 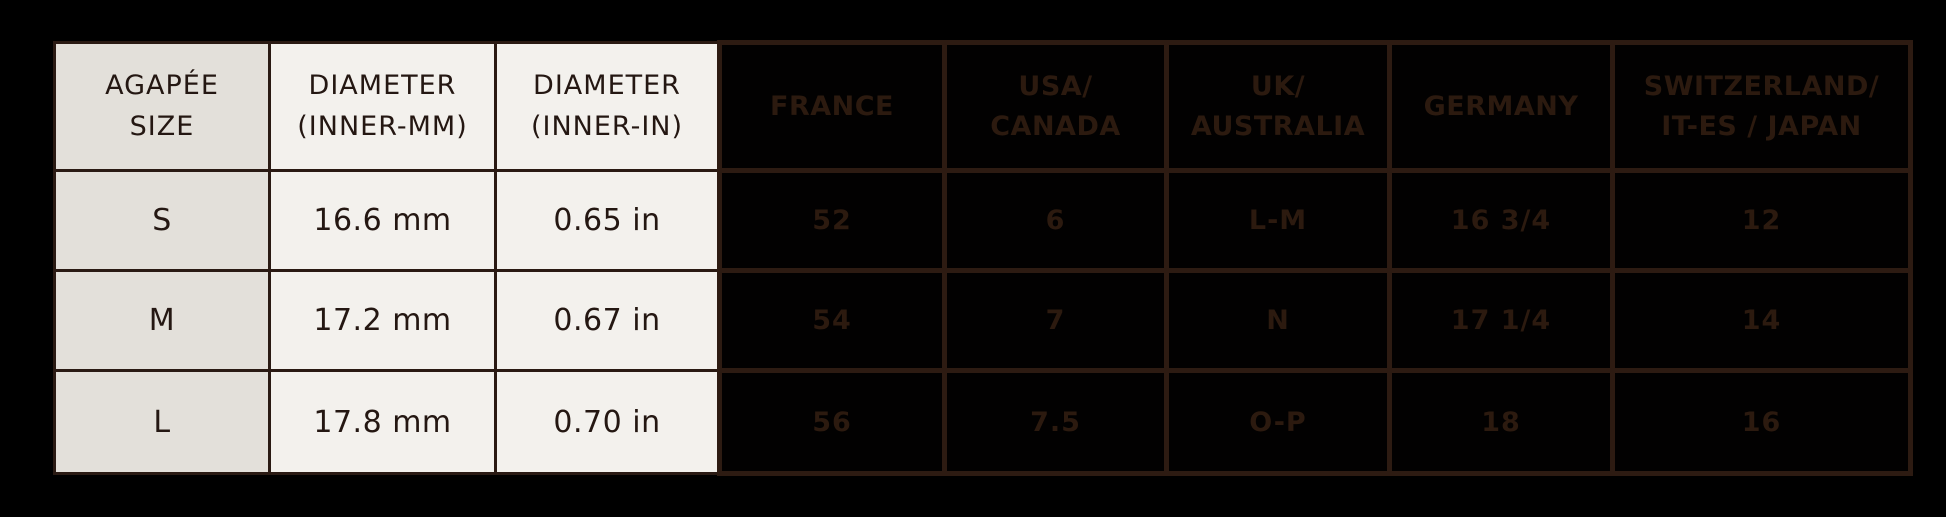 What do you see at coordinates (1055, 87) in the screenshot?
I see `header-line: USA/` at bounding box center [1055, 87].